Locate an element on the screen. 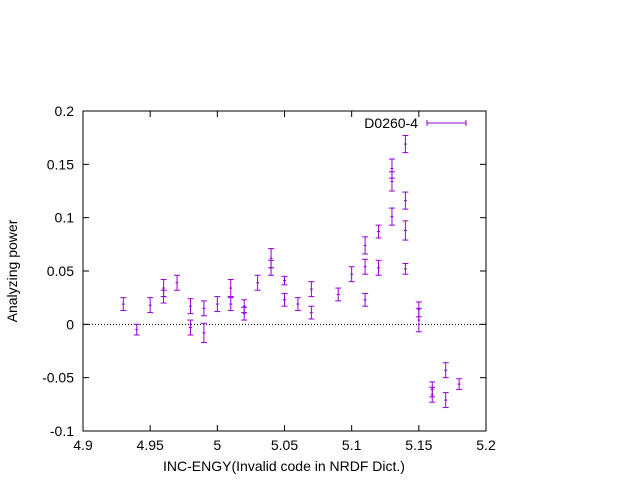  y-tick-label: 0 is located at coordinates (70, 324).